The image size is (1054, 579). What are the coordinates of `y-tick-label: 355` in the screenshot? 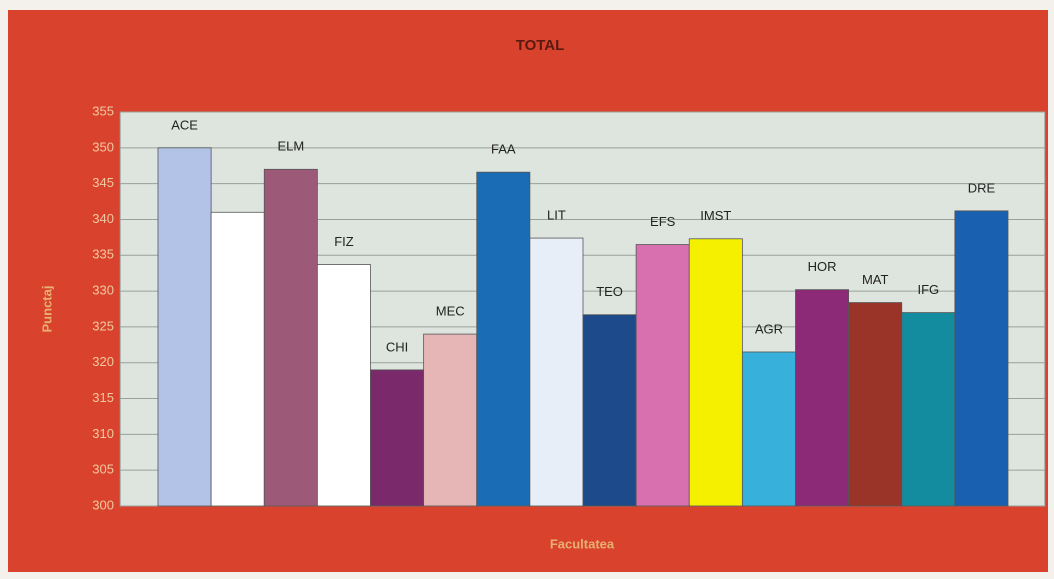 It's located at (103, 110).